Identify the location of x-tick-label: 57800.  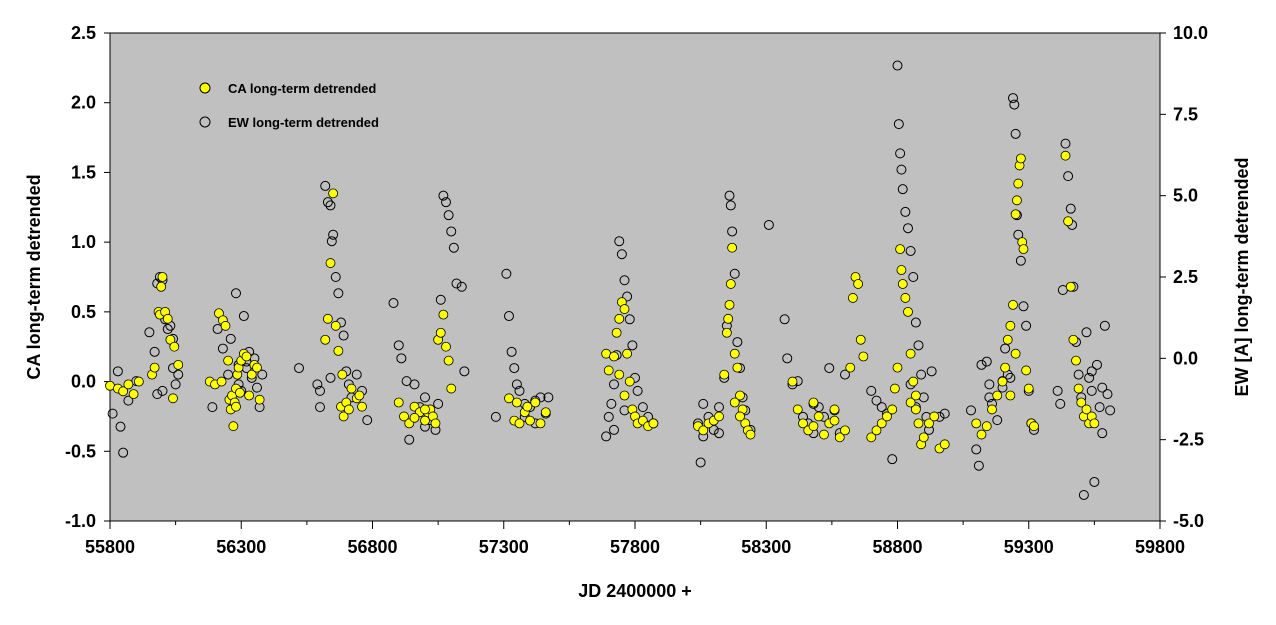
(635, 547).